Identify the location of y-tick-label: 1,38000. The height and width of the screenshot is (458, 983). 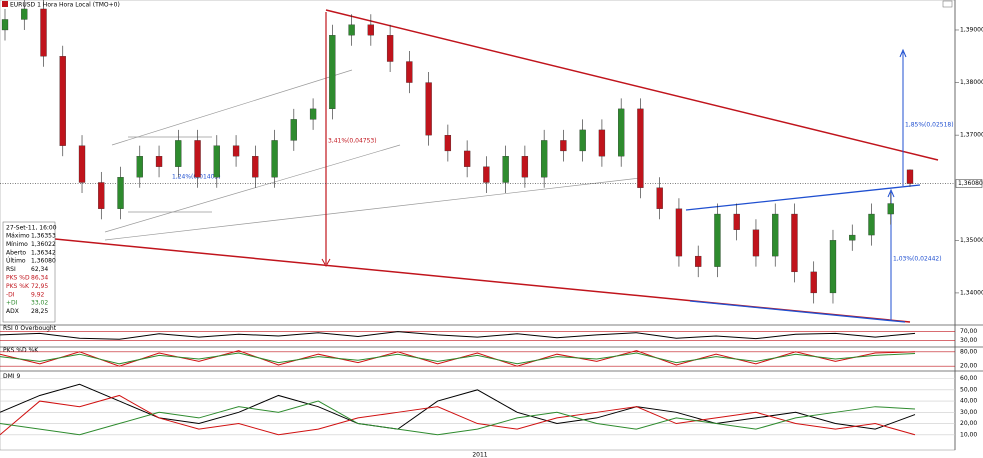
(971, 82).